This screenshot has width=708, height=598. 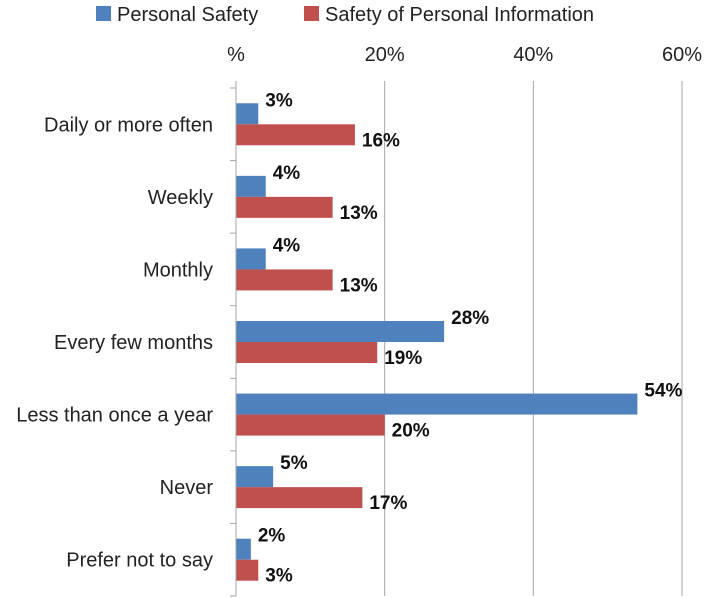 What do you see at coordinates (284, 280) in the screenshot?
I see `bar-s1-c2` at bounding box center [284, 280].